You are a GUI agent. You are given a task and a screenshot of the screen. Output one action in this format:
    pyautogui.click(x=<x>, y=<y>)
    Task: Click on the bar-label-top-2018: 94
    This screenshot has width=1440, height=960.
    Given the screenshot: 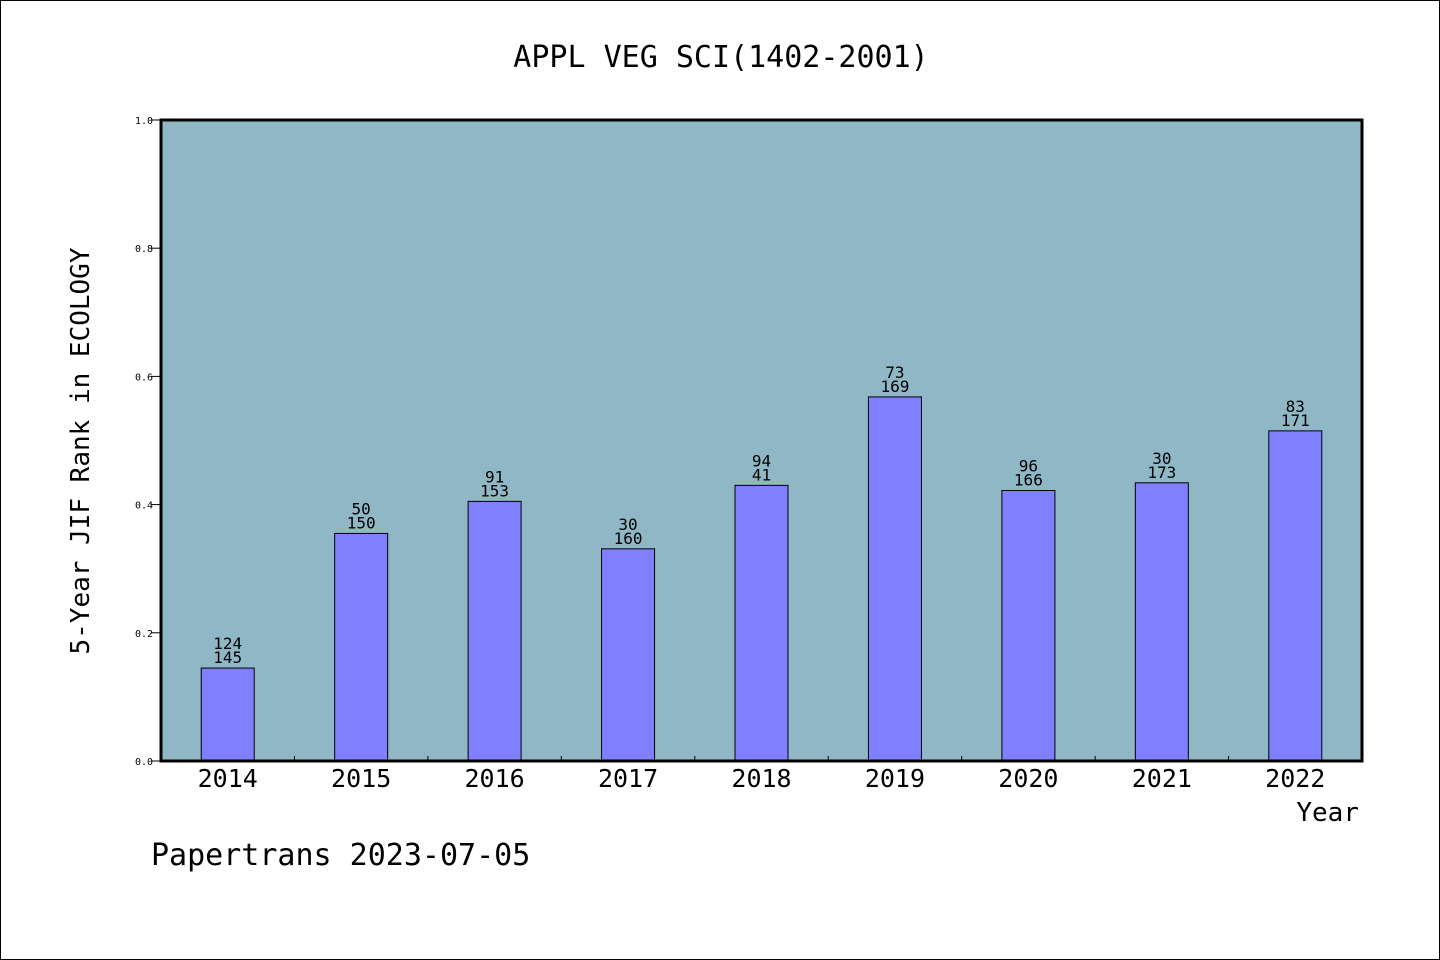 What is the action you would take?
    pyautogui.click(x=761, y=460)
    